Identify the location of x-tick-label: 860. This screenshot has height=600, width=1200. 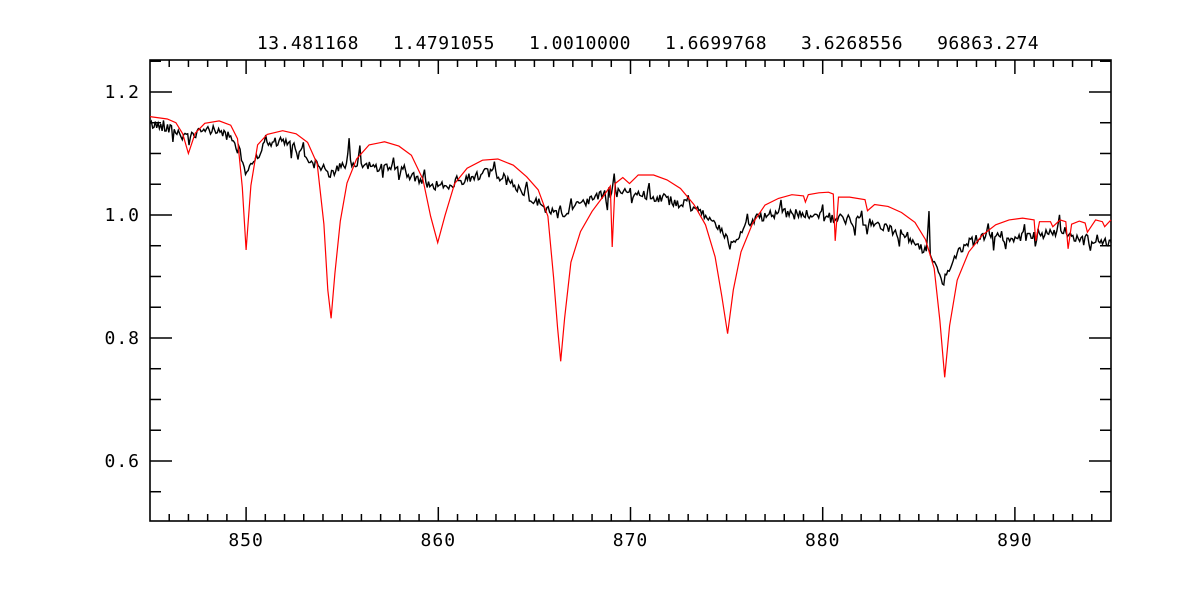
(439, 540).